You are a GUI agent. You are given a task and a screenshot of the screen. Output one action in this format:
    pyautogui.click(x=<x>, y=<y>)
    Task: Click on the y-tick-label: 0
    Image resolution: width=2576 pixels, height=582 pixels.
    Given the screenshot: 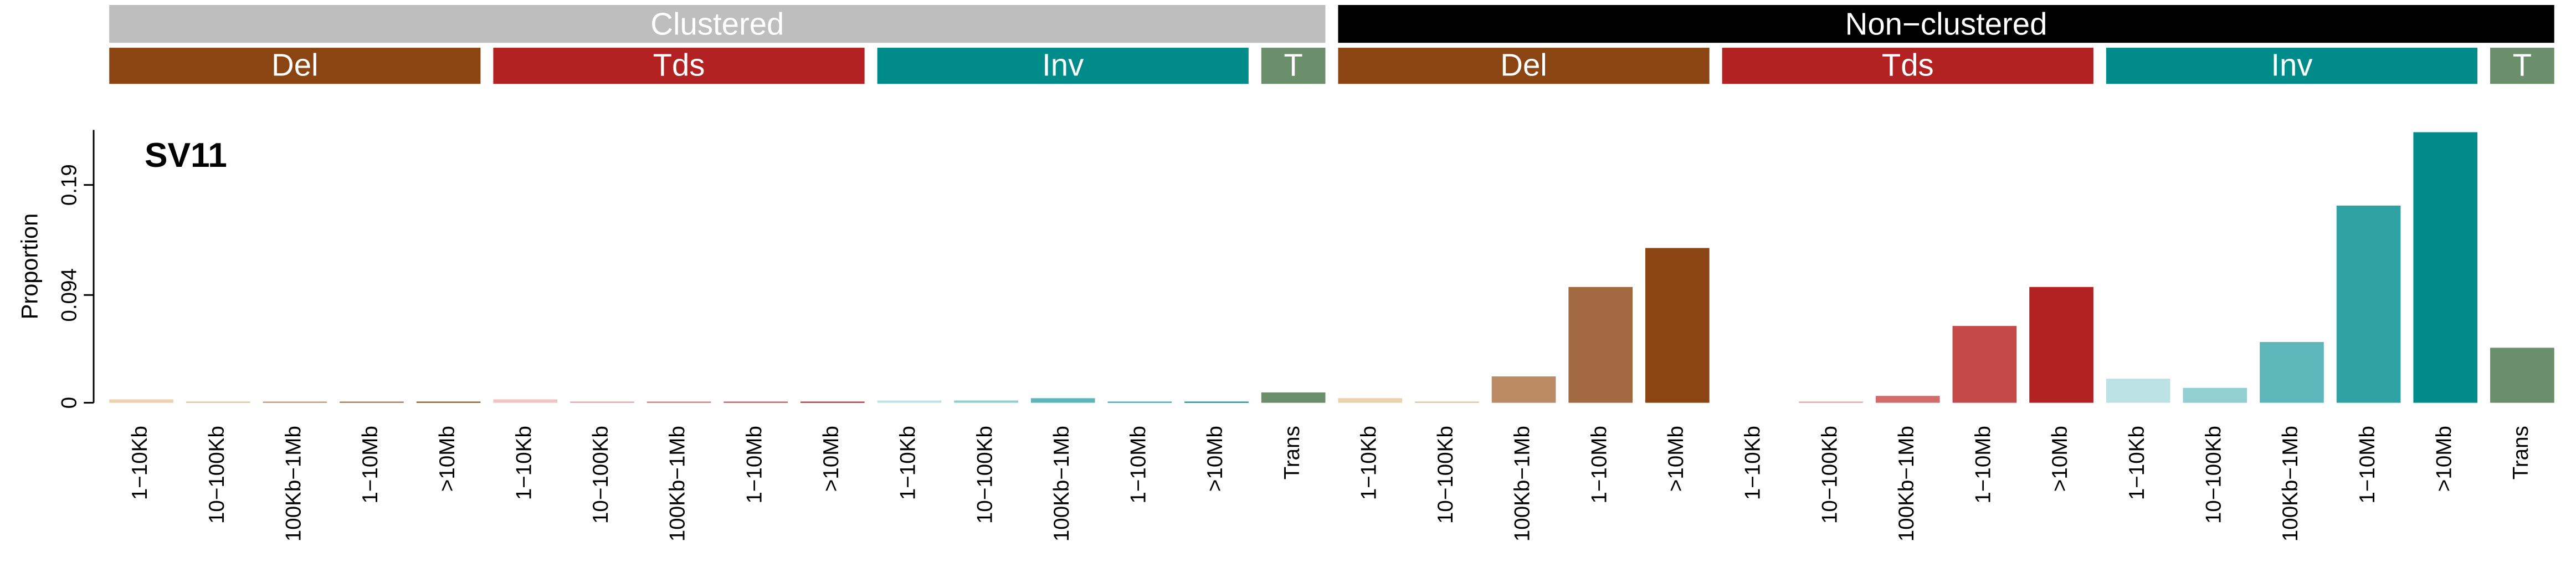 What is the action you would take?
    pyautogui.click(x=69, y=403)
    